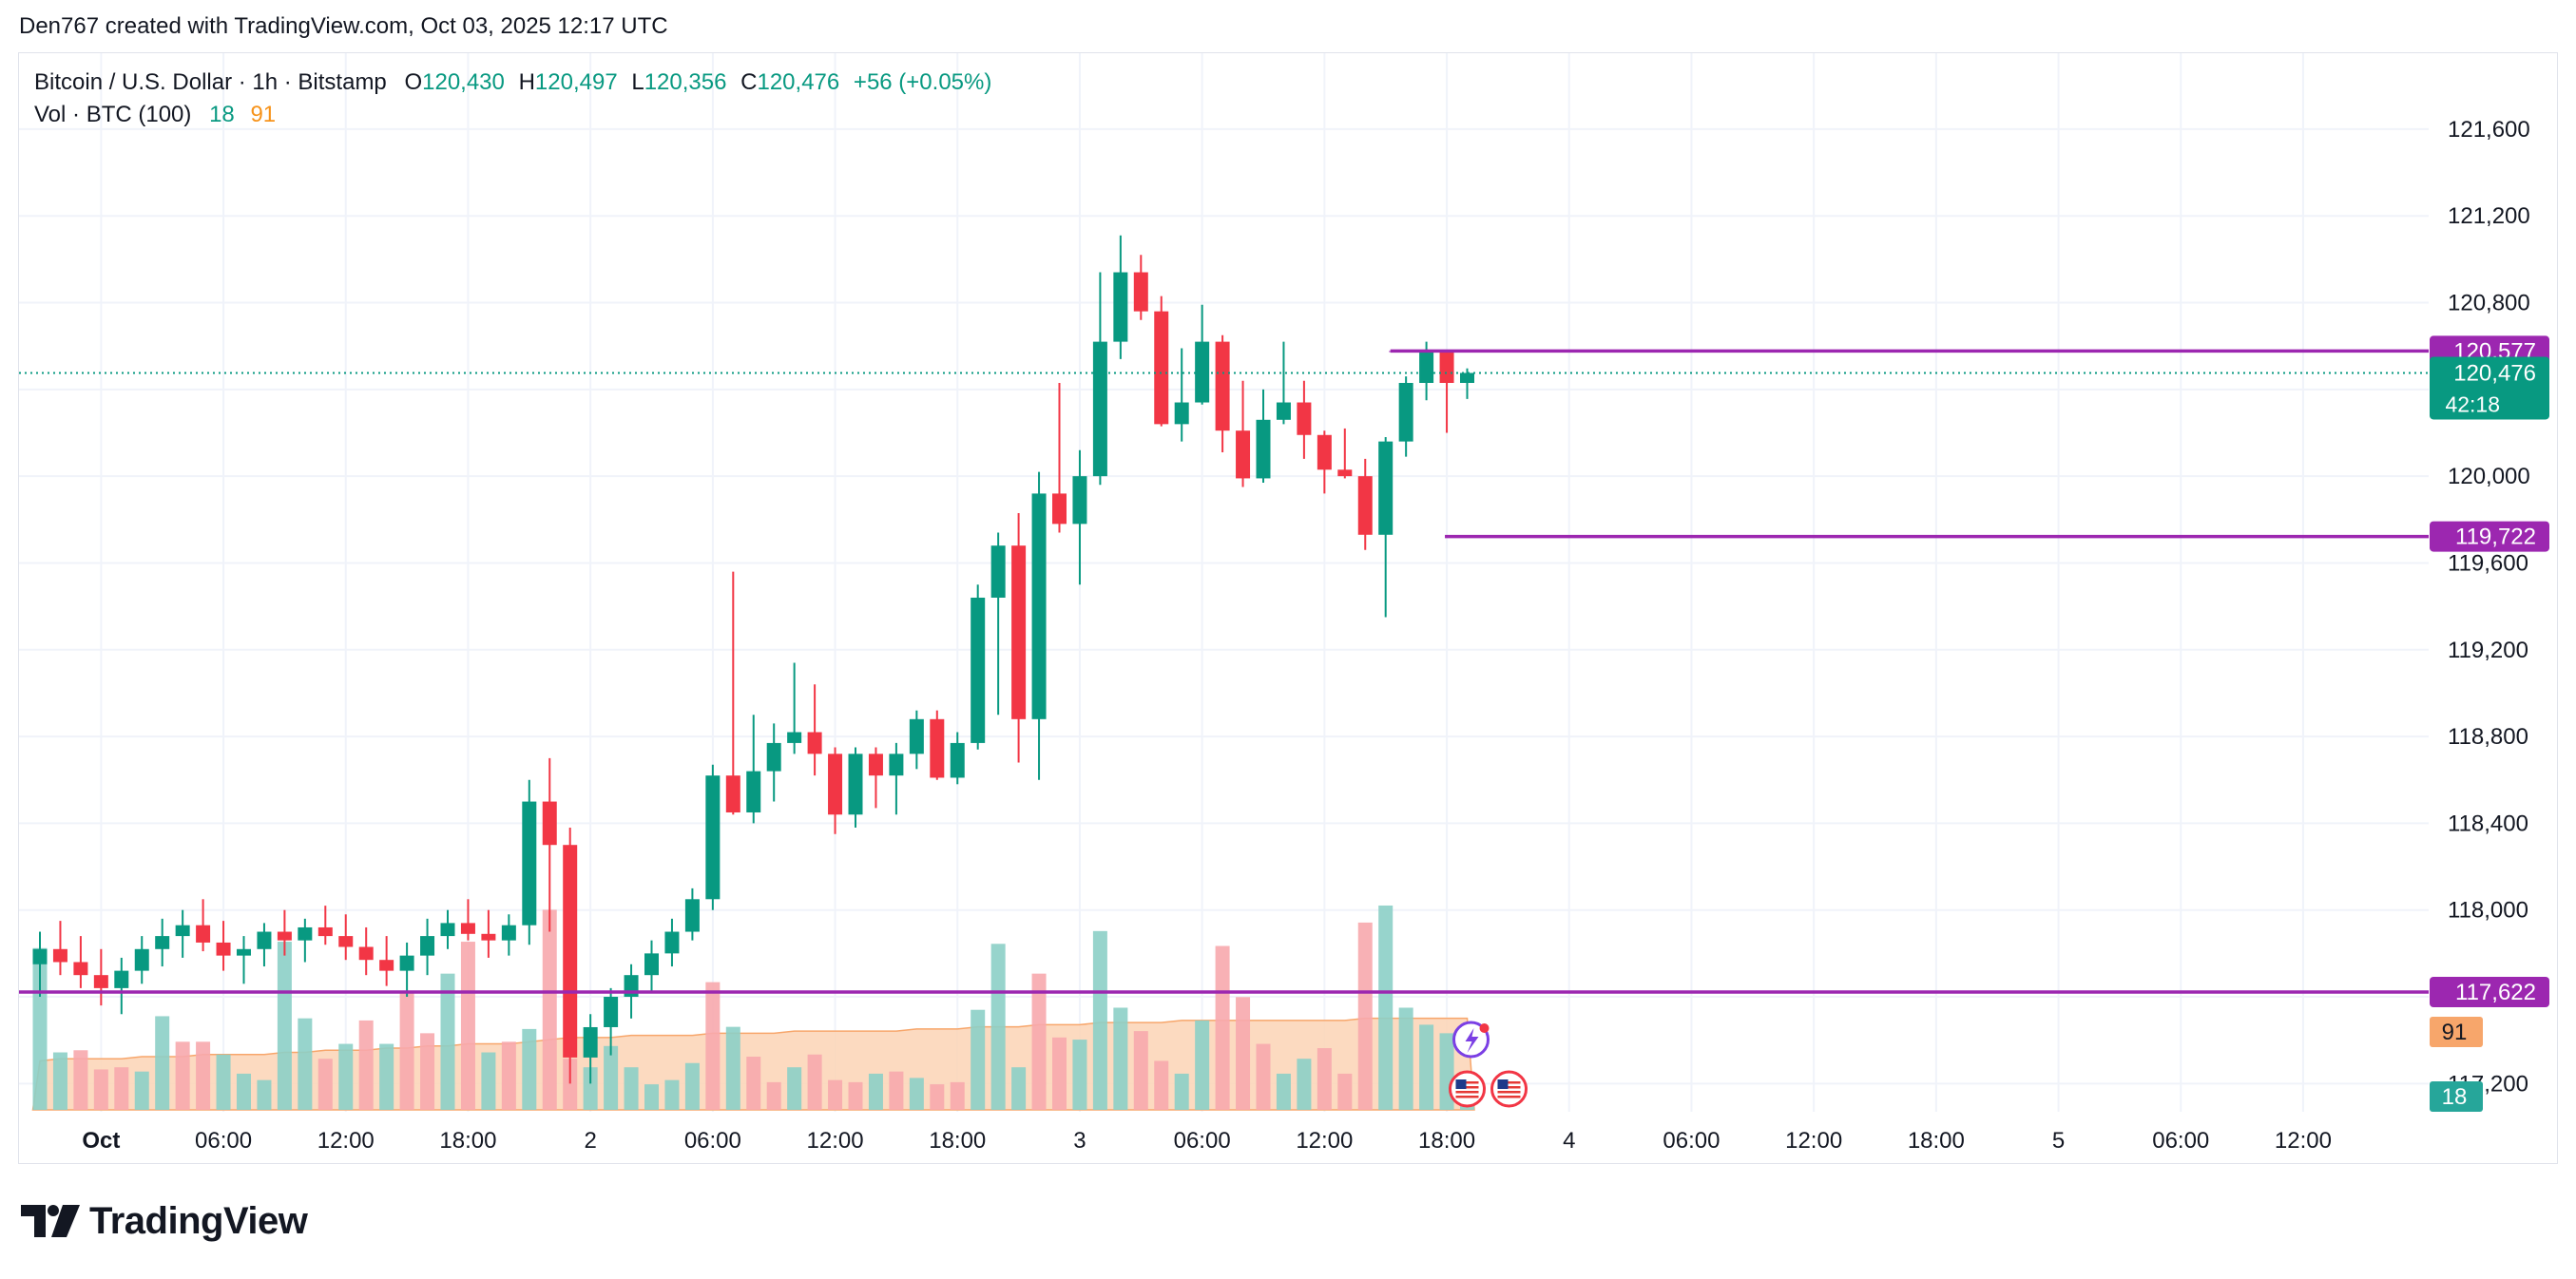 The image size is (2576, 1279). What do you see at coordinates (1461, 1084) in the screenshot?
I see `flag-canton` at bounding box center [1461, 1084].